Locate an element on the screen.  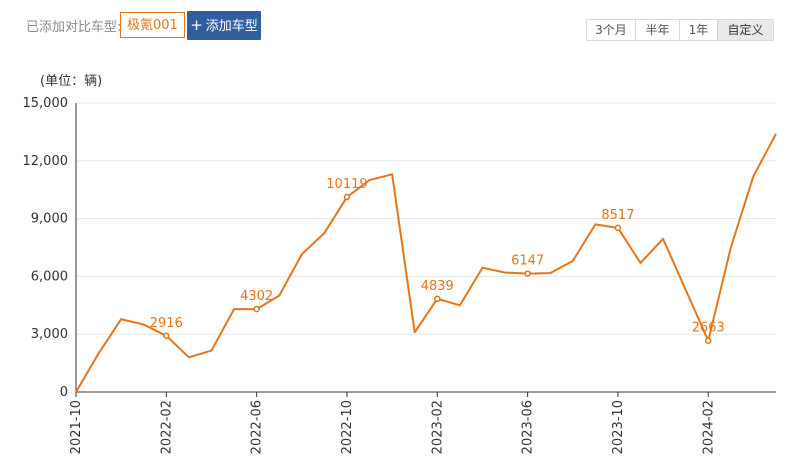
y-tick-label: 15,000 is located at coordinates (46, 103).